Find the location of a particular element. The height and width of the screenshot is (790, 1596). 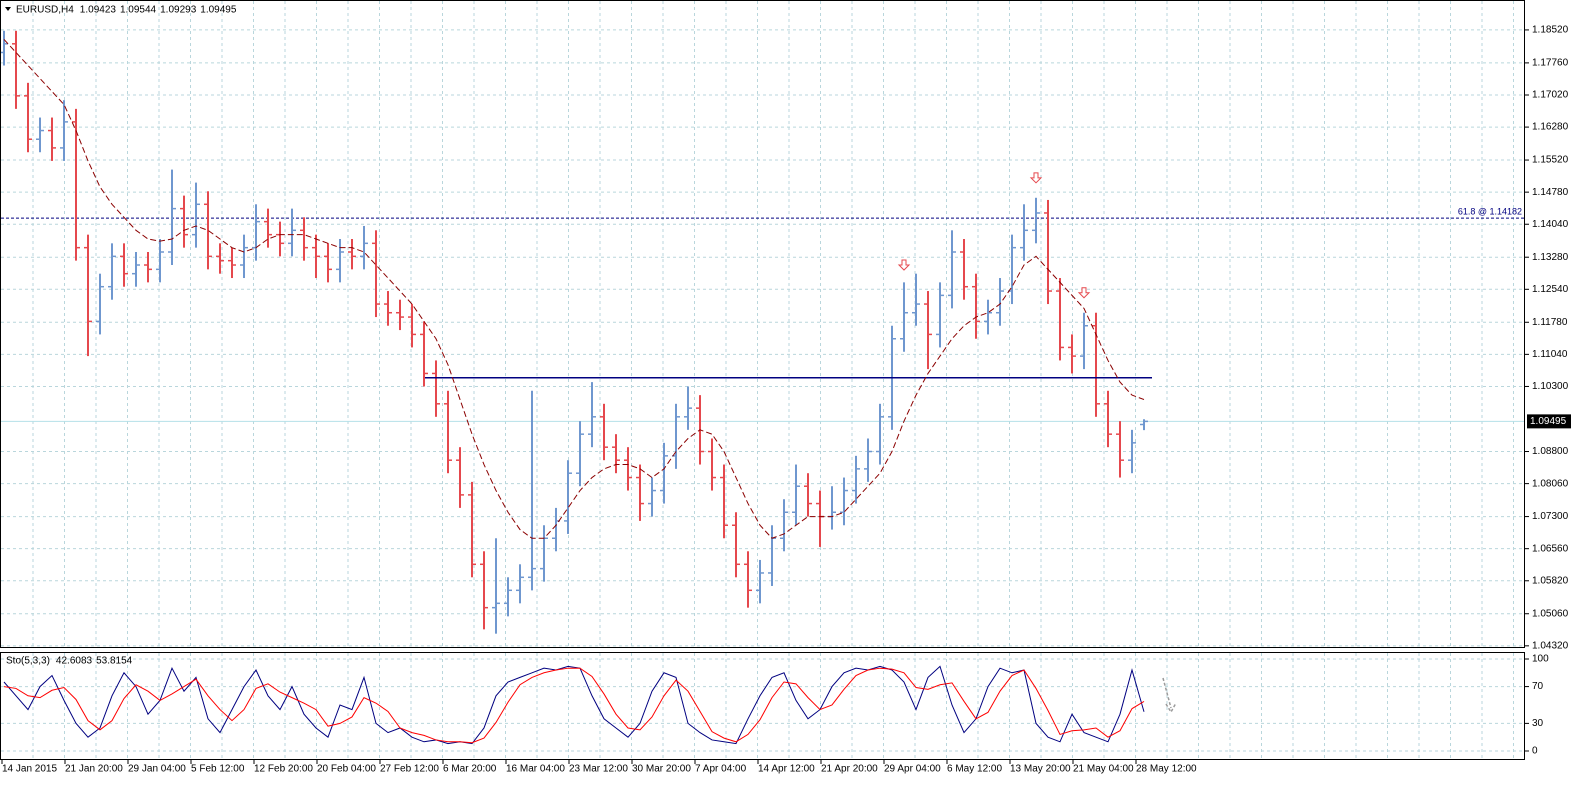

y-tick-label: 100 is located at coordinates (1540, 659).